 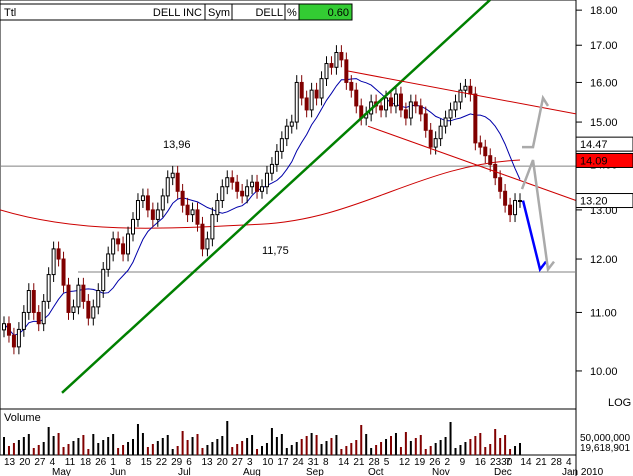 What do you see at coordinates (405, 462) in the screenshot?
I see `x-day-label: 12` at bounding box center [405, 462].